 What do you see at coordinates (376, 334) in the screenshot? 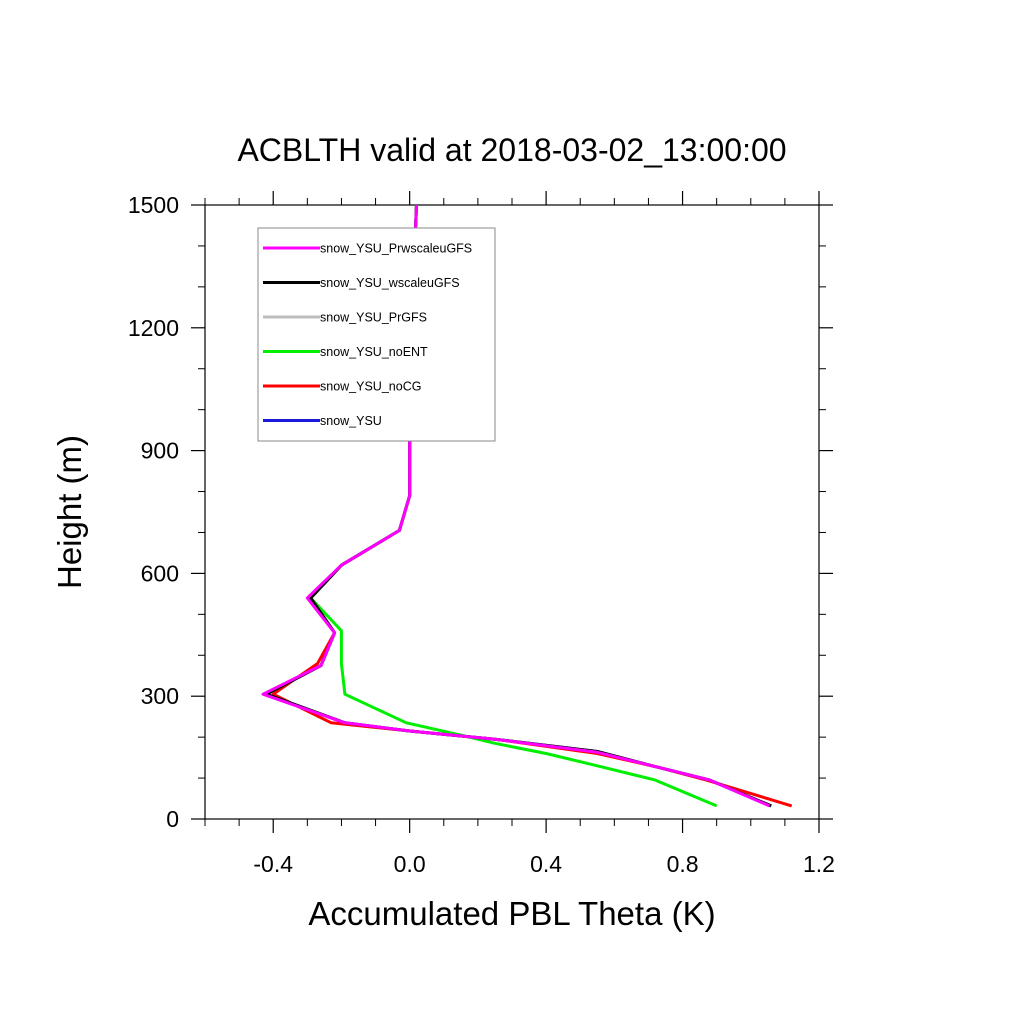
I see `legend-box` at bounding box center [376, 334].